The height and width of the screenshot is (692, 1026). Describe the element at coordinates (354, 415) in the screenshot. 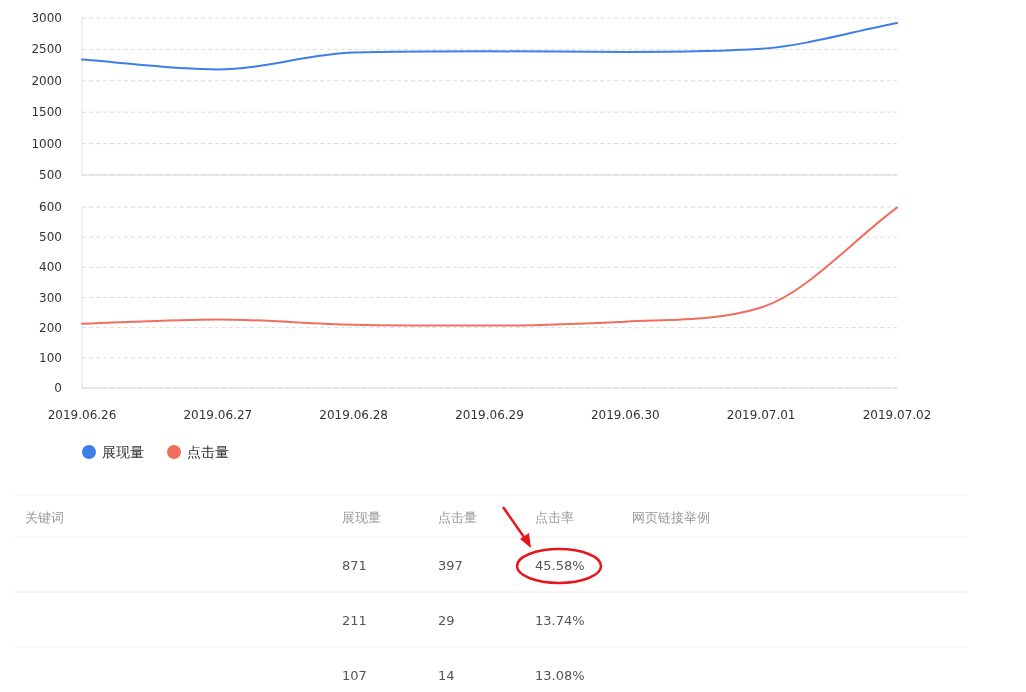

I see `x-tick-label: 2019.06.28` at that location.